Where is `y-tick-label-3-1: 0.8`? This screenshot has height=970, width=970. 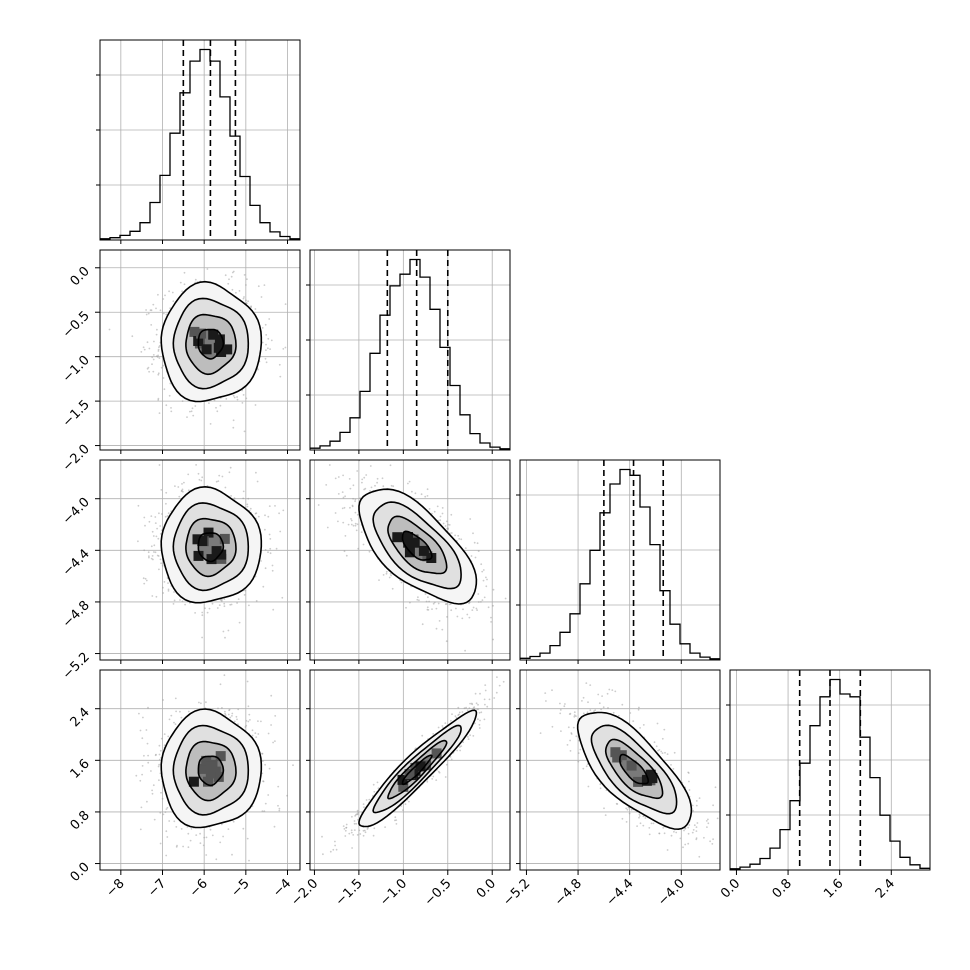
y-tick-label-3-1: 0.8 is located at coordinates (80, 820).